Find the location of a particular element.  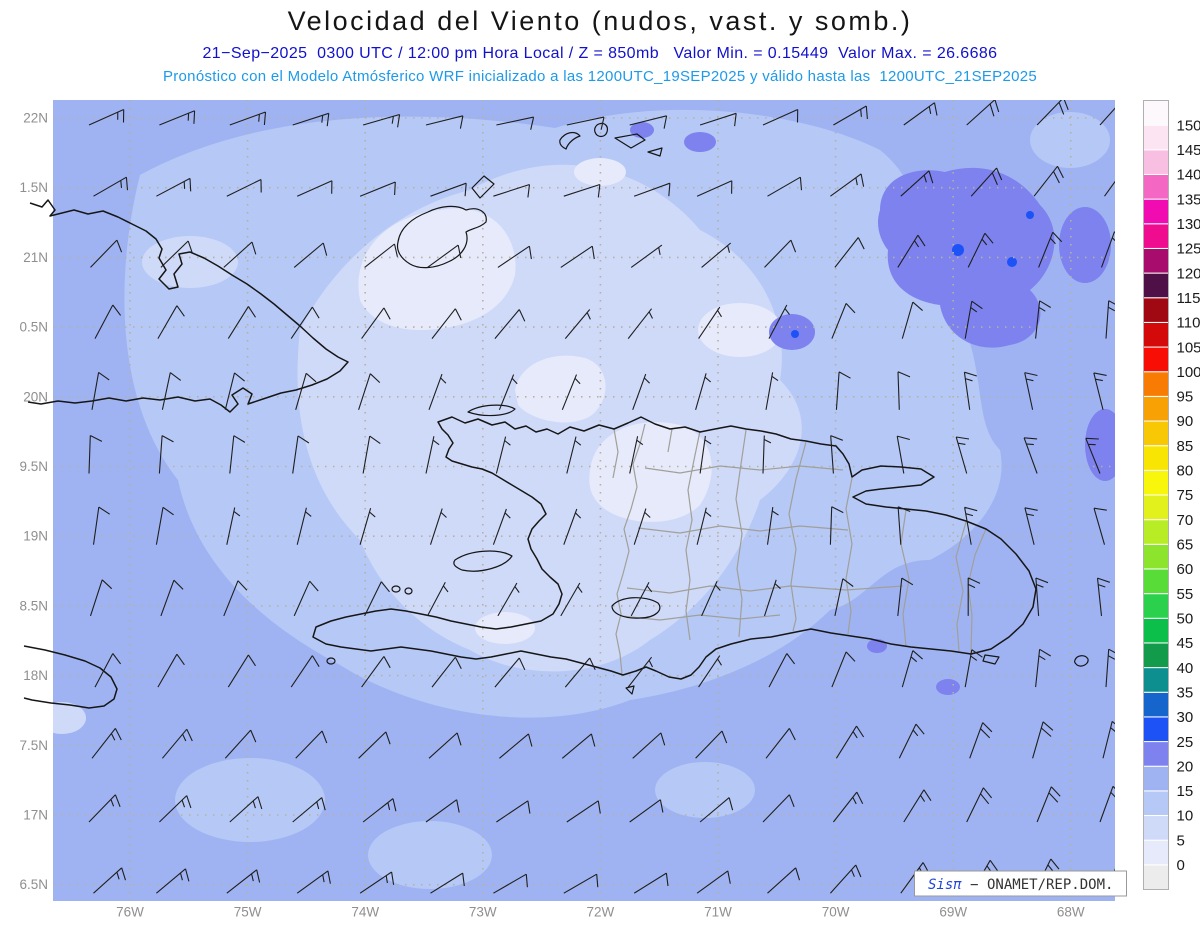

colorbar-tick-label: 20 is located at coordinates (1185, 766).